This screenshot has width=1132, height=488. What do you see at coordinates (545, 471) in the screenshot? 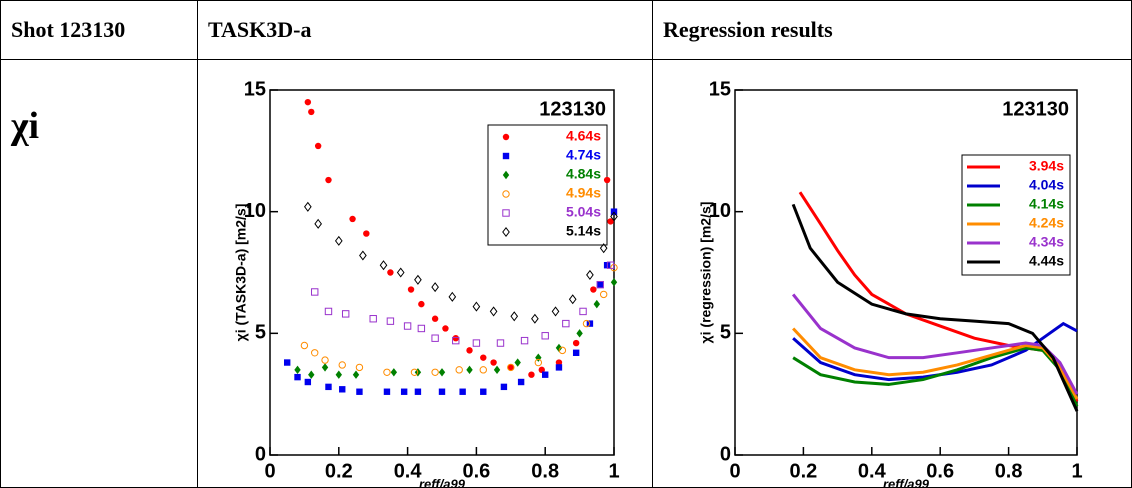
I see `x-tick-label: 0.8` at bounding box center [545, 471].